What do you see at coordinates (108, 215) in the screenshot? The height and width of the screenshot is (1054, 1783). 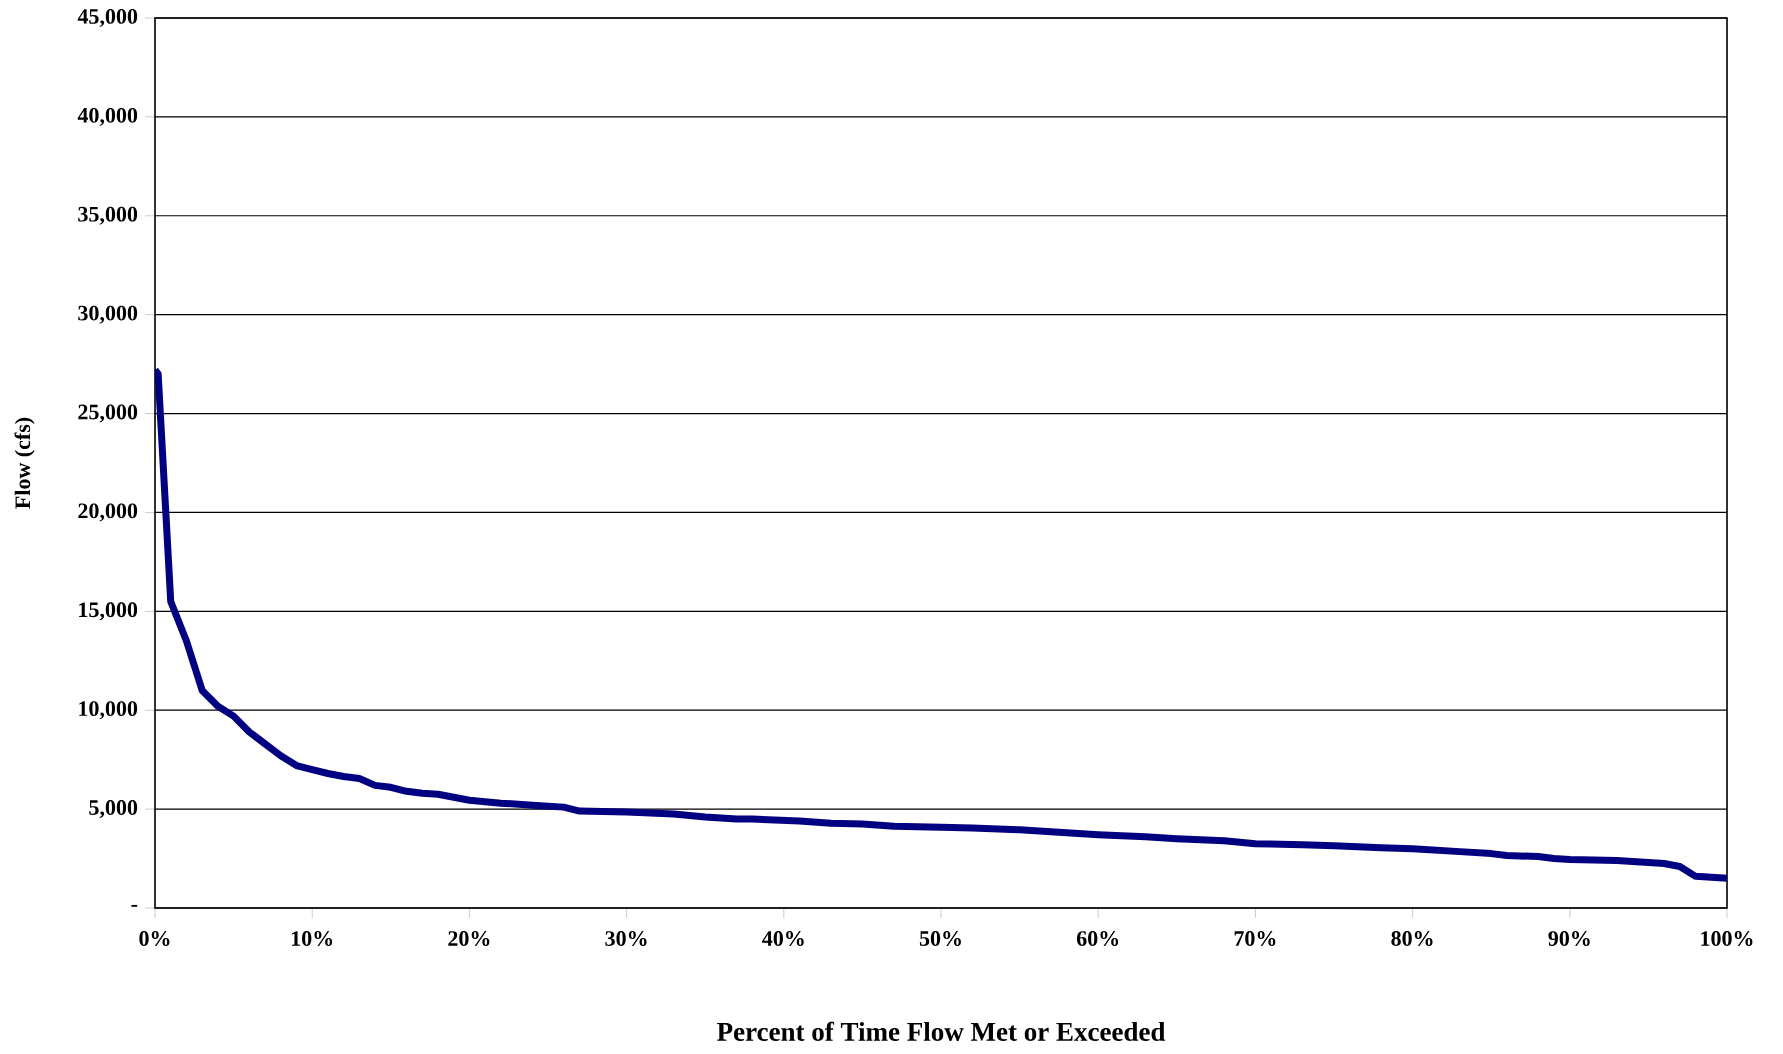 I see `y-tick-label: 35,000` at bounding box center [108, 215].